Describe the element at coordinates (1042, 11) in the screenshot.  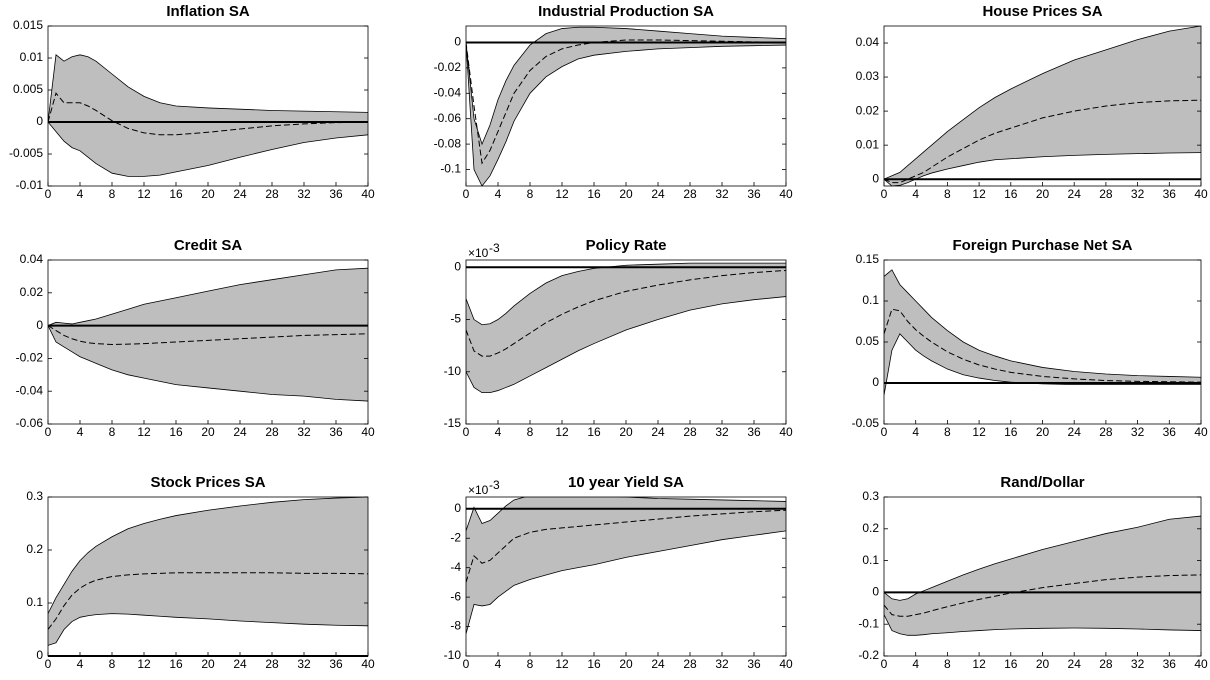
I see `chart-title: House Prices SA` at that location.